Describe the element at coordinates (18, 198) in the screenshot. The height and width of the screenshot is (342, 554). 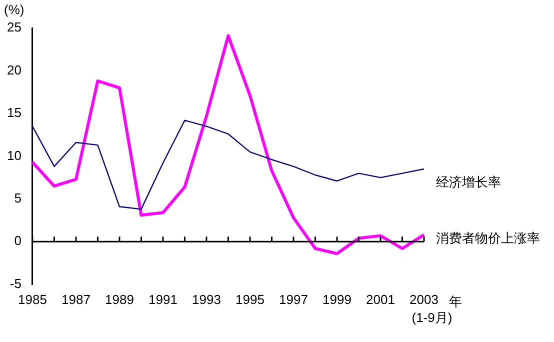
I see `y-tick-label: 5` at that location.